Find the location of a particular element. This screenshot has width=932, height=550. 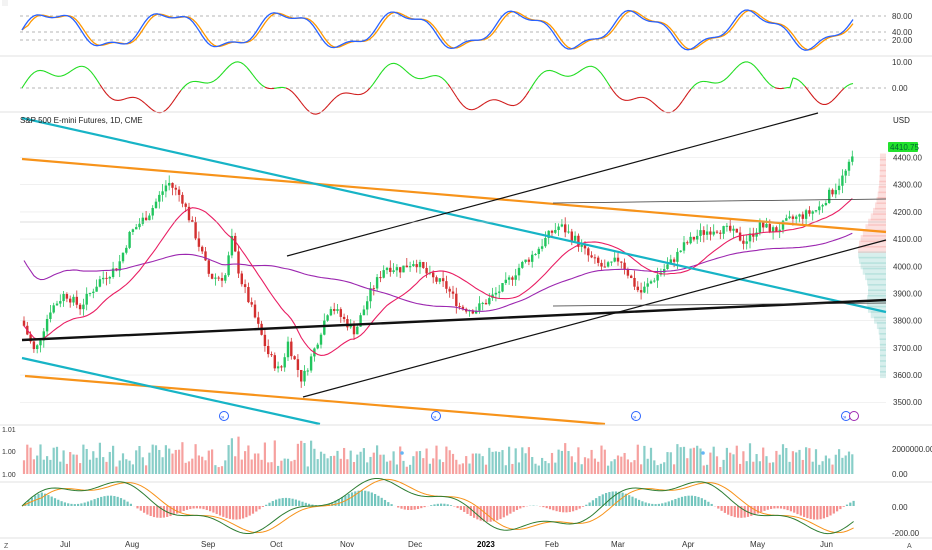

timezone-letter: Z is located at coordinates (6, 546).